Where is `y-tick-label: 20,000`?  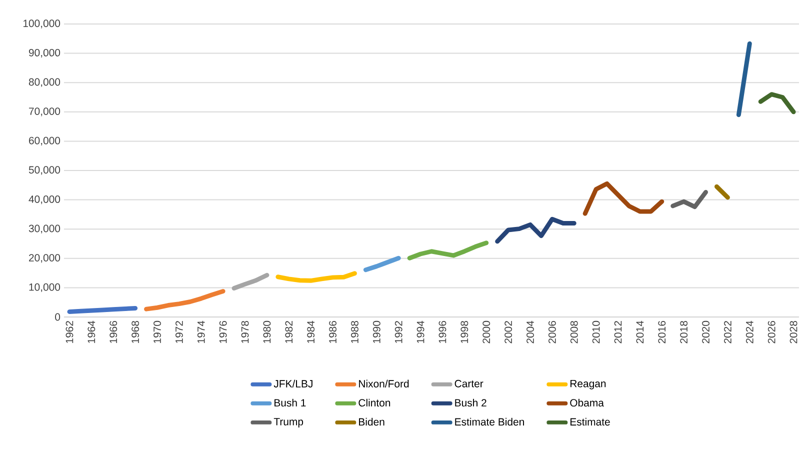 y-tick-label: 20,000 is located at coordinates (44, 258).